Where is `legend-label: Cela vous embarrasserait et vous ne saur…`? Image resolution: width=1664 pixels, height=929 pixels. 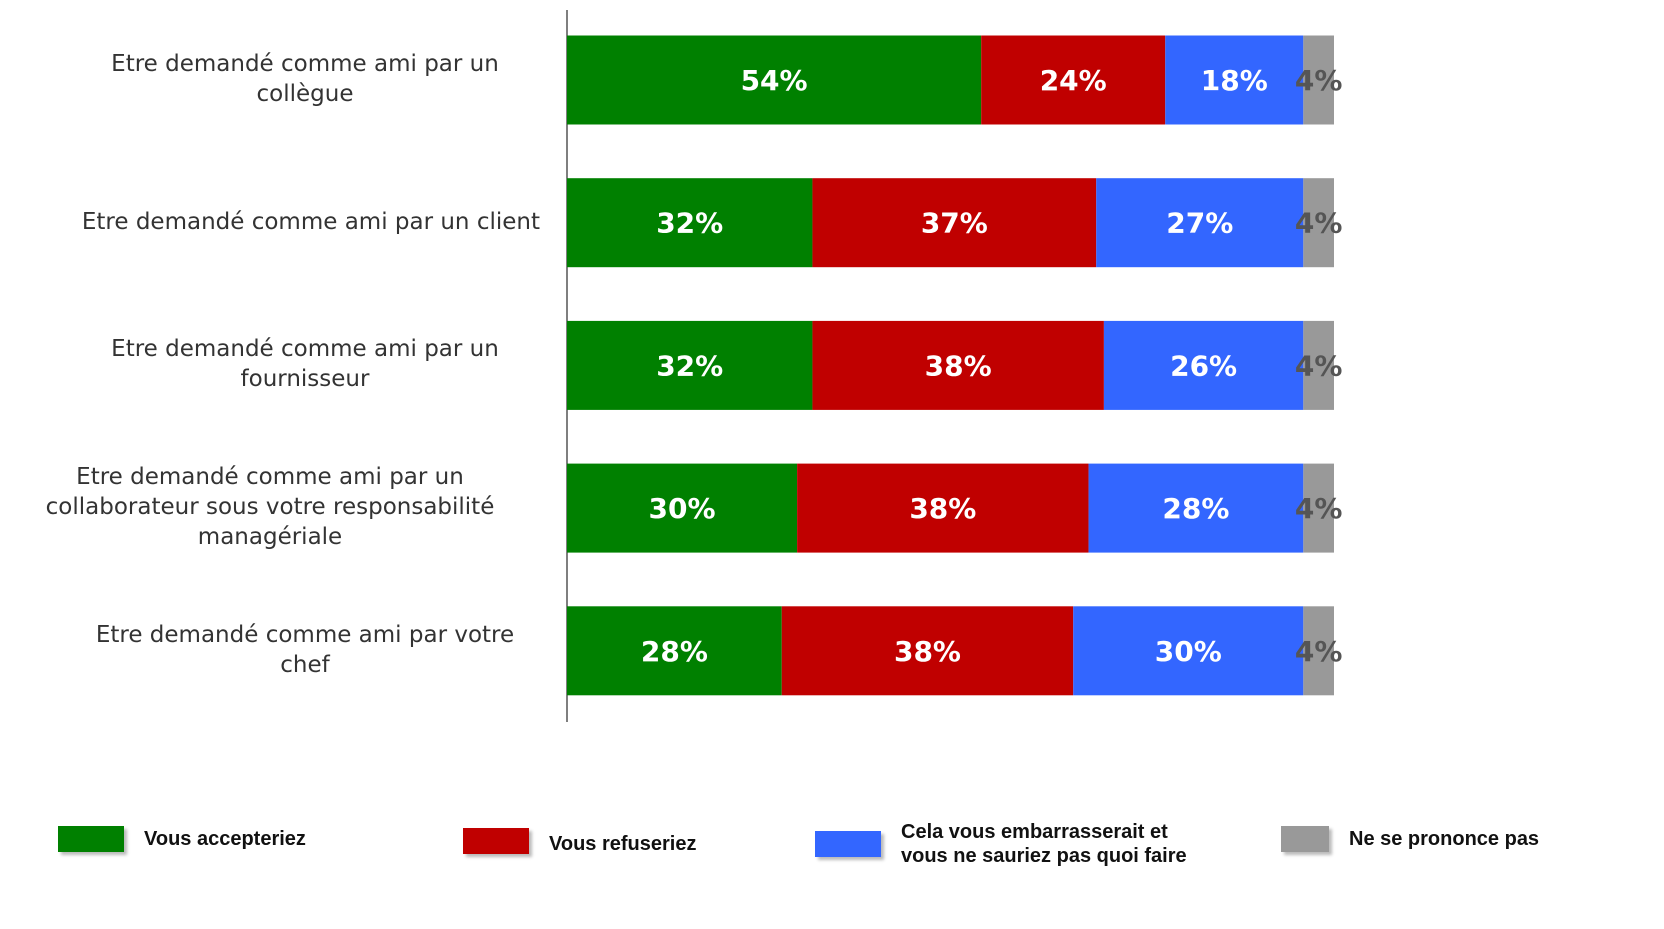 legend-label: Cela vous embarrasserait et vous ne saur… is located at coordinates (1044, 844).